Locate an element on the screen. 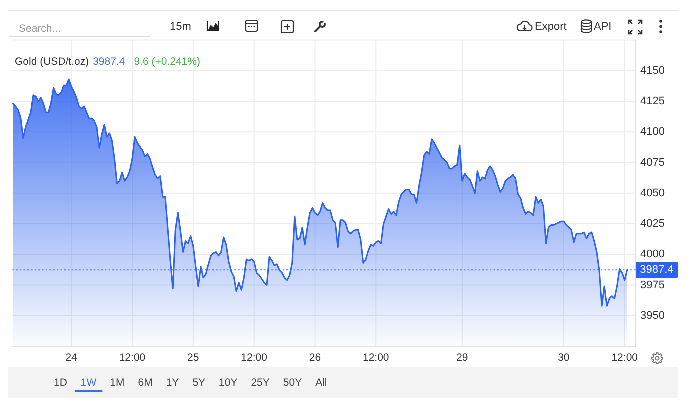  text: 1D is located at coordinates (61, 383).